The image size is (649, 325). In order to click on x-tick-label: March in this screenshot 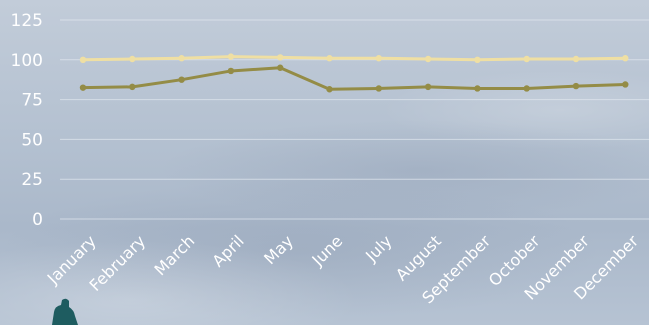, I will do `click(174, 255)`.